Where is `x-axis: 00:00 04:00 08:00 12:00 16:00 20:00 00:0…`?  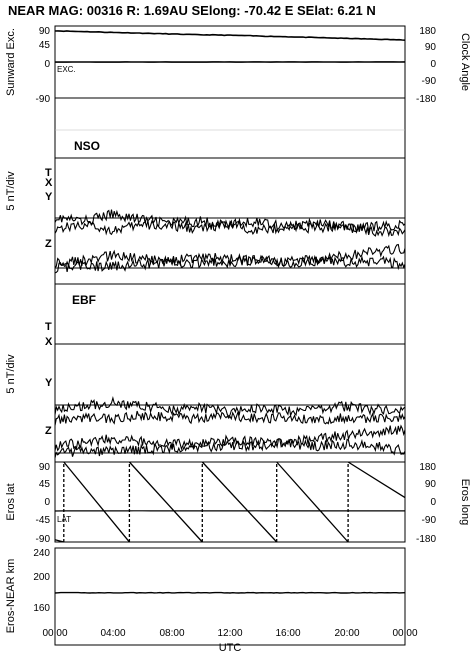
x-axis: 00:00 04:00 08:00 12:00 16:00 20:00 00:0… is located at coordinates (229, 641).